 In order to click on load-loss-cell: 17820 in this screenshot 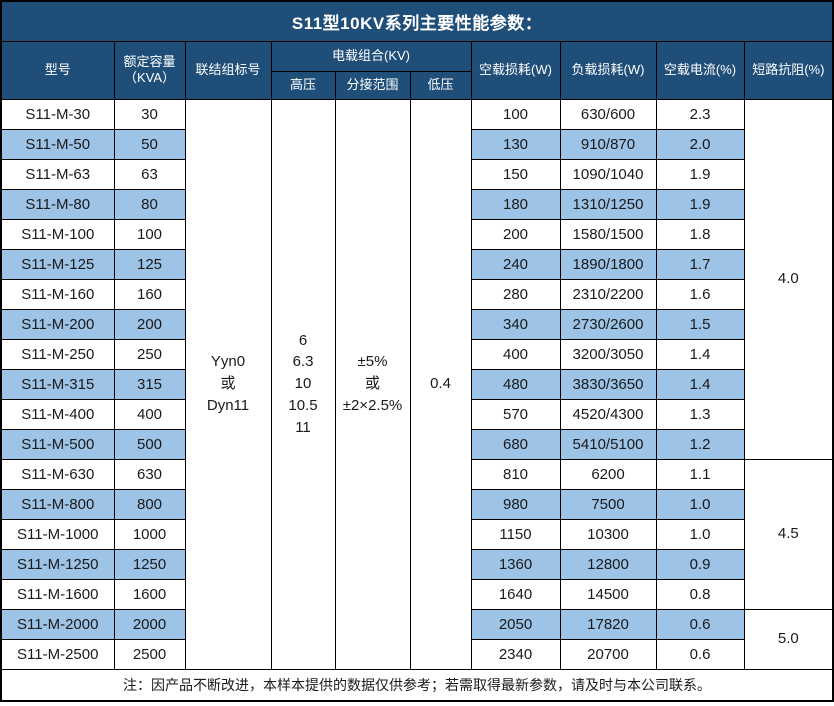, I will do `click(608, 624)`.